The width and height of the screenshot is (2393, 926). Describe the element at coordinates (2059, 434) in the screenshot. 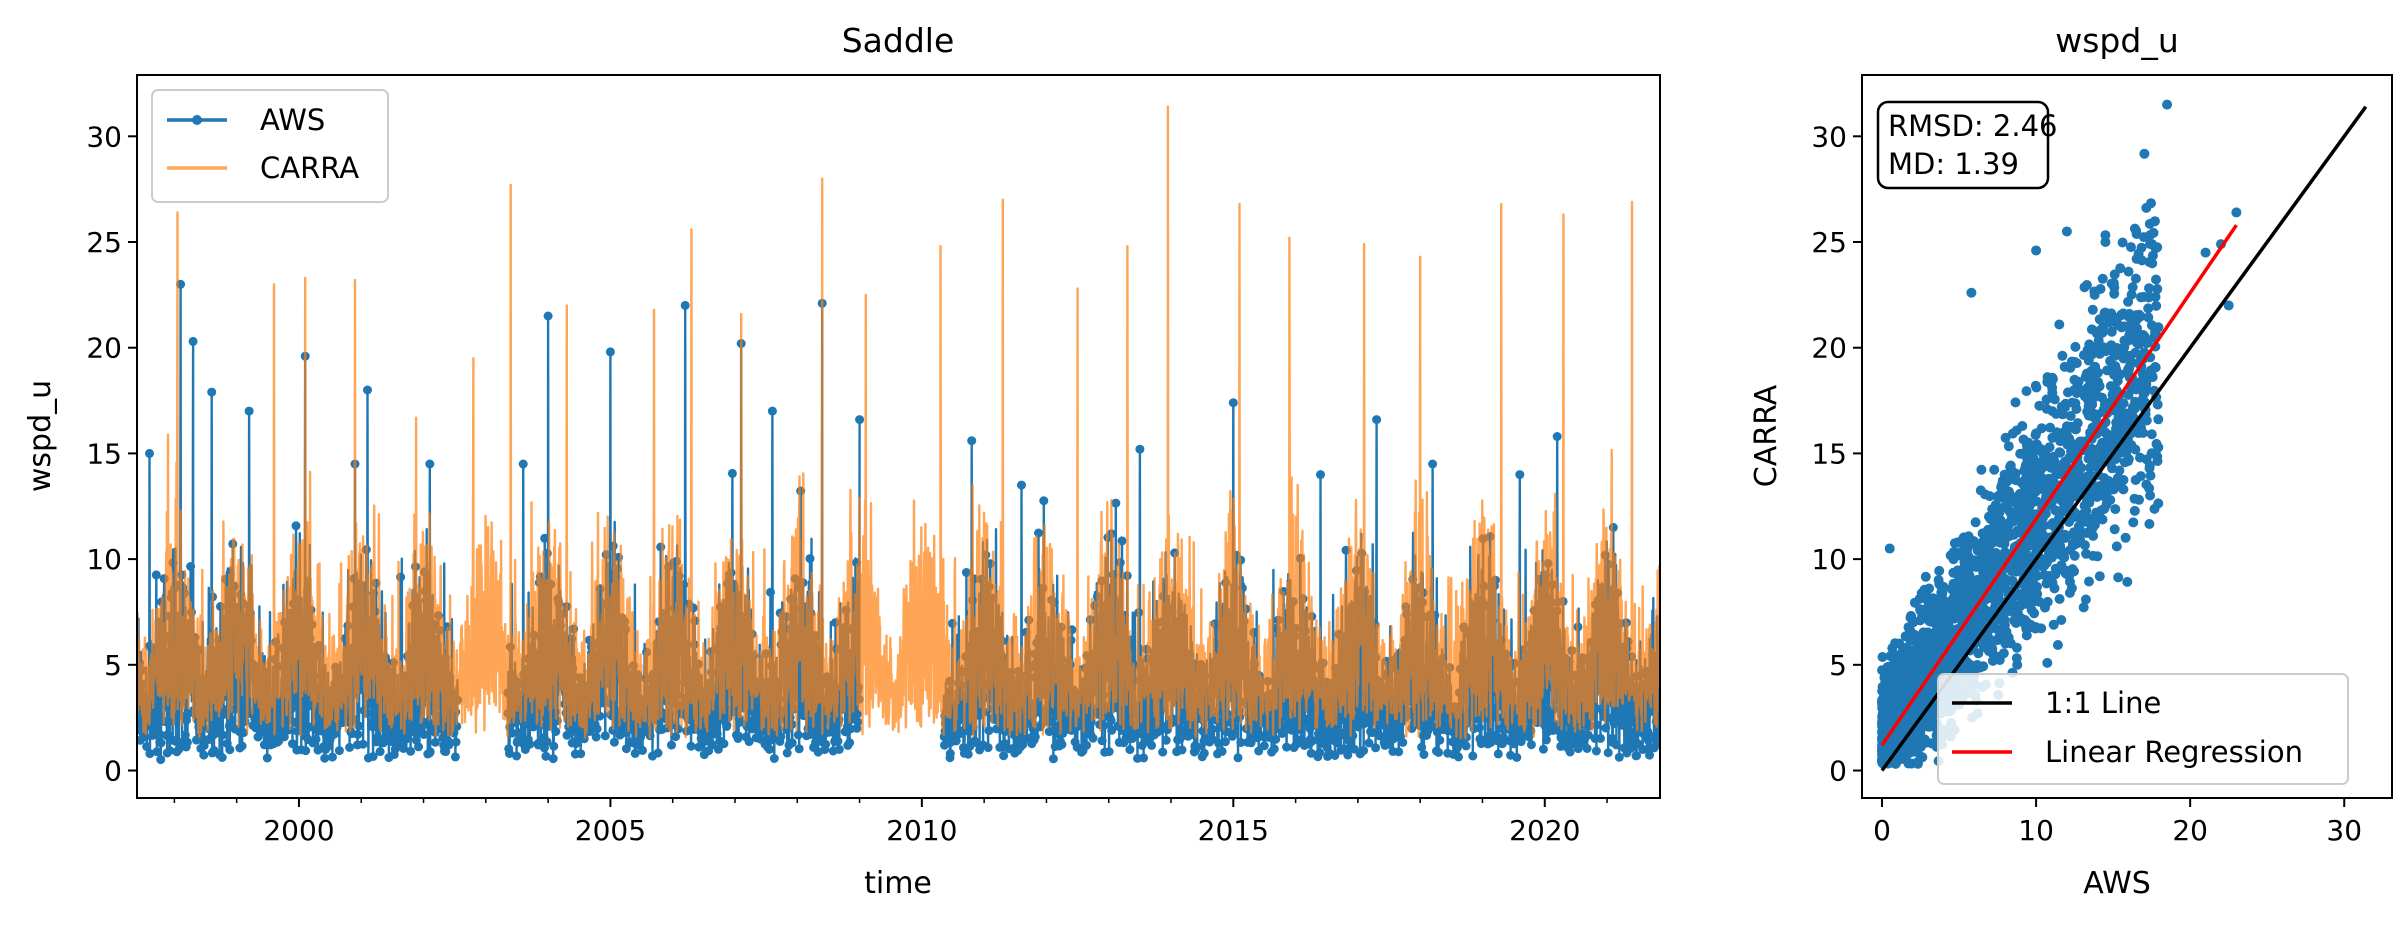

I see `scatter-points` at that location.